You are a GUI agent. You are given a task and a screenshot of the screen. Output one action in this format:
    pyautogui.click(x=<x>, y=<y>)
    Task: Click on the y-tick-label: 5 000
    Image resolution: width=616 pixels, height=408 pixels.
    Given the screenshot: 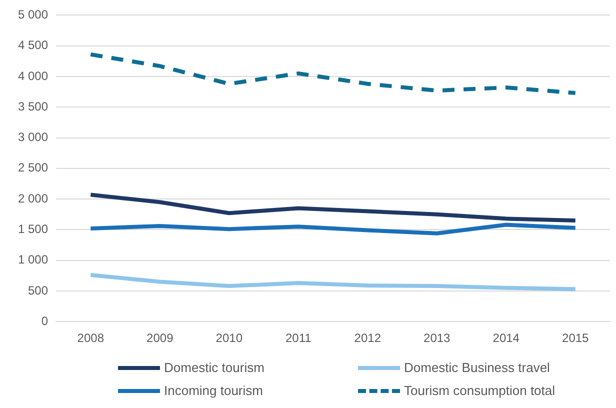 What is the action you would take?
    pyautogui.click(x=33, y=15)
    